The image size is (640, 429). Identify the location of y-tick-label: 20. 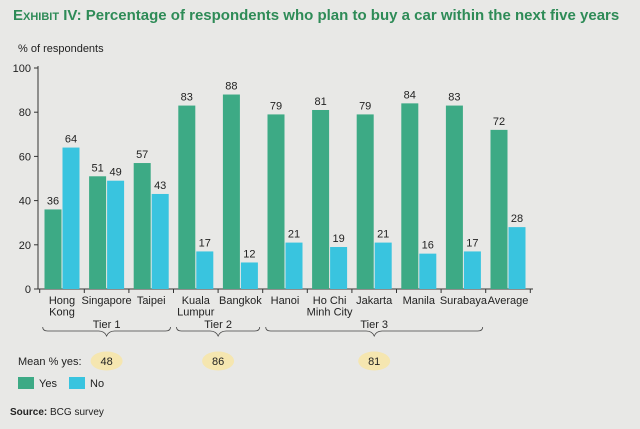
(25, 246).